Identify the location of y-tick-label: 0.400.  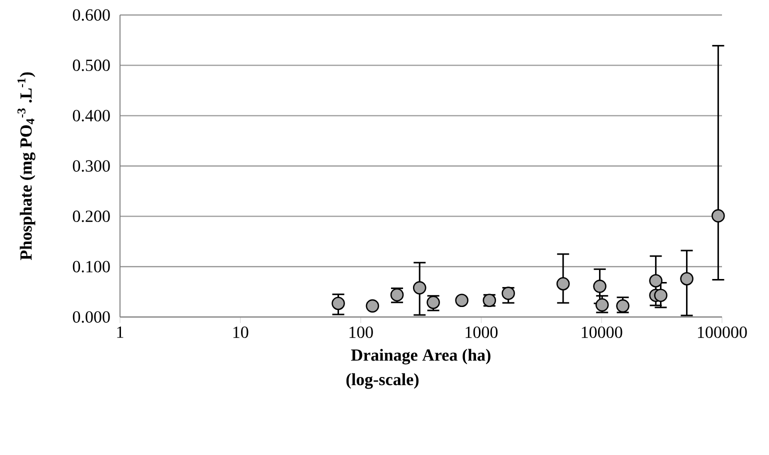
(91, 116).